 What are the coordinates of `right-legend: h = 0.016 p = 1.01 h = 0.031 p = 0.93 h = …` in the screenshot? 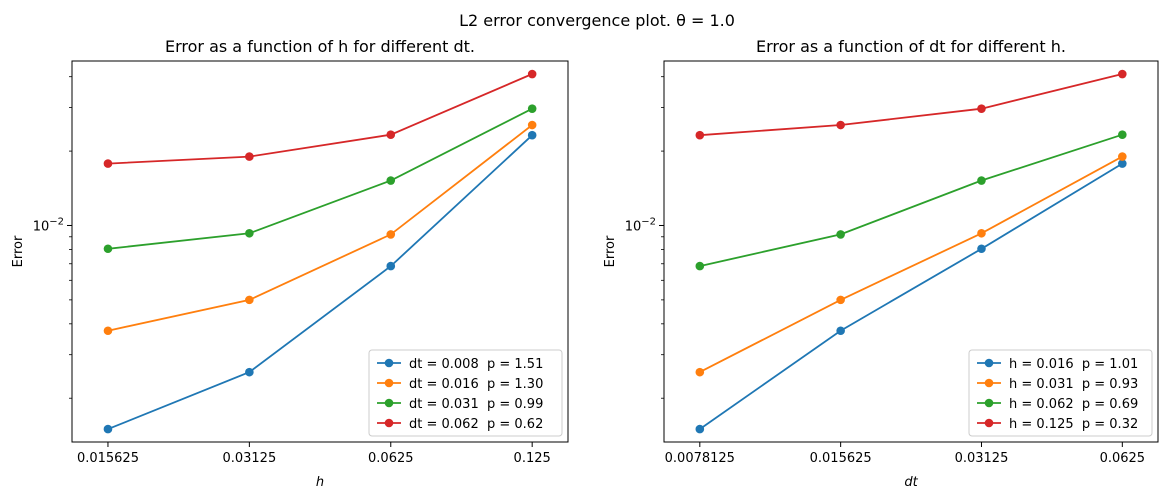 It's located at (1060, 393).